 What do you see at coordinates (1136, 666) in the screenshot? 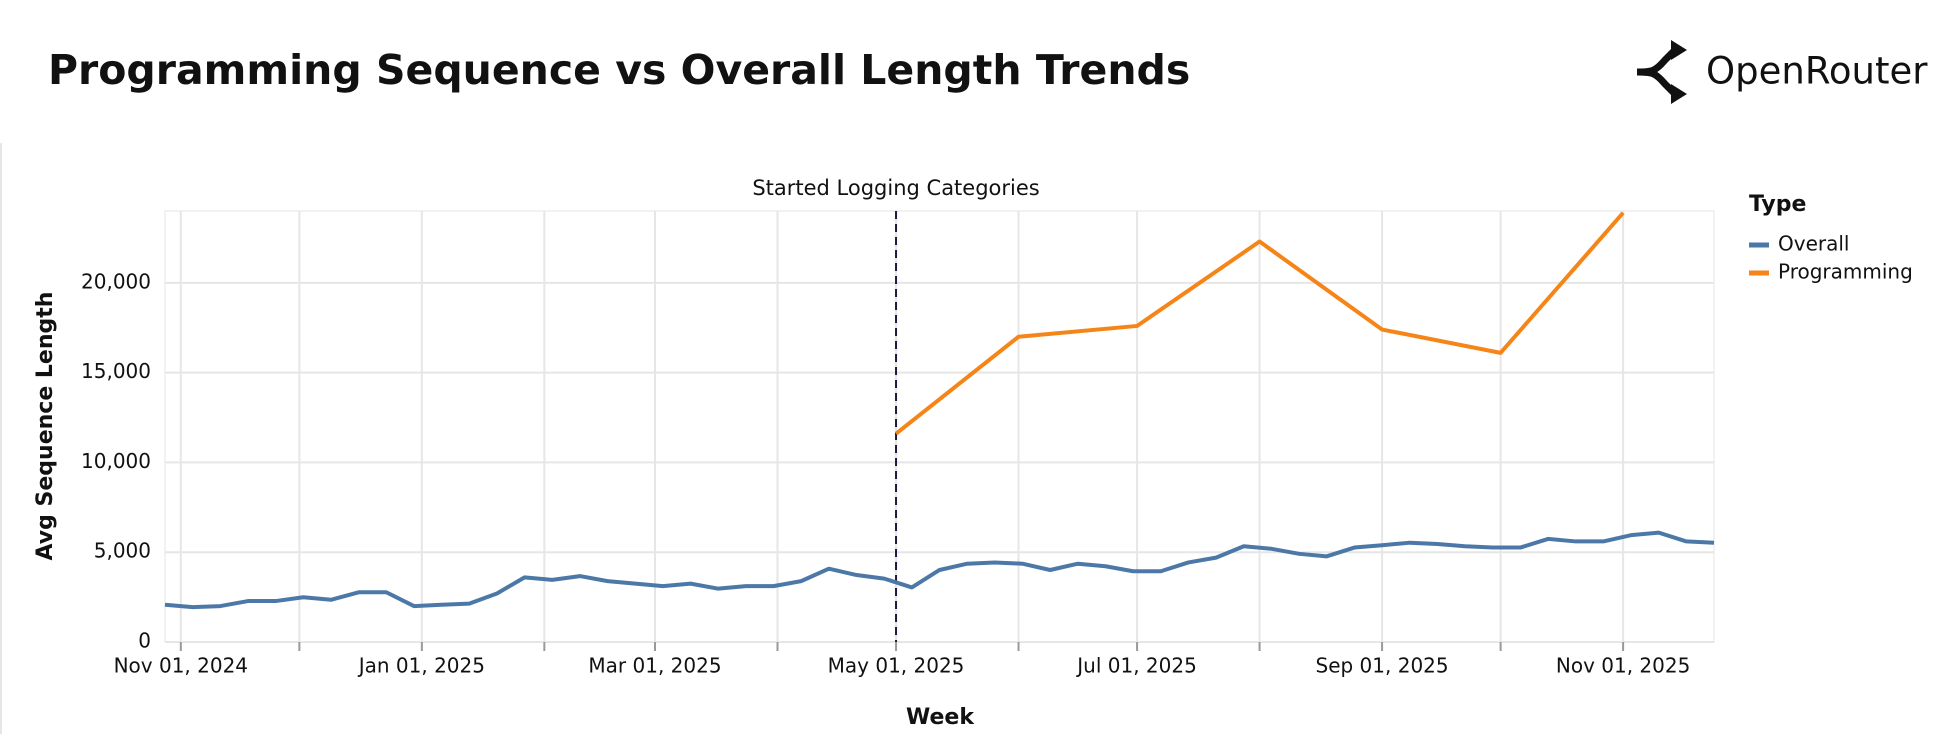
I see `x-tick-label: Jul 01, 2025` at bounding box center [1136, 666].